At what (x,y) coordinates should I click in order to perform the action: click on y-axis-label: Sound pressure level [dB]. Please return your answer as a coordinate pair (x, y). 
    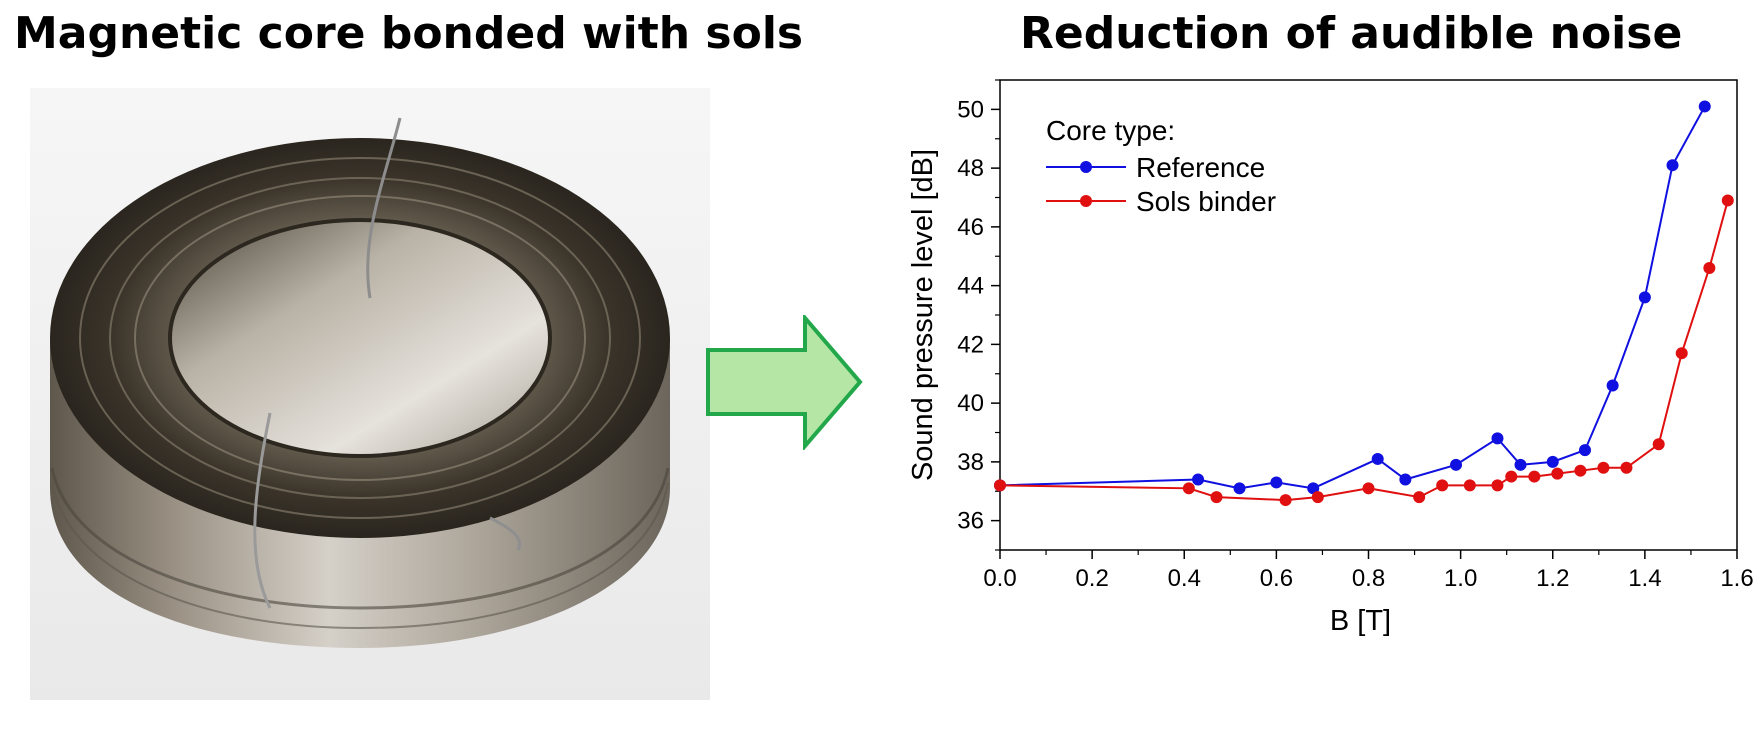
    Looking at the image, I should click on (923, 315).